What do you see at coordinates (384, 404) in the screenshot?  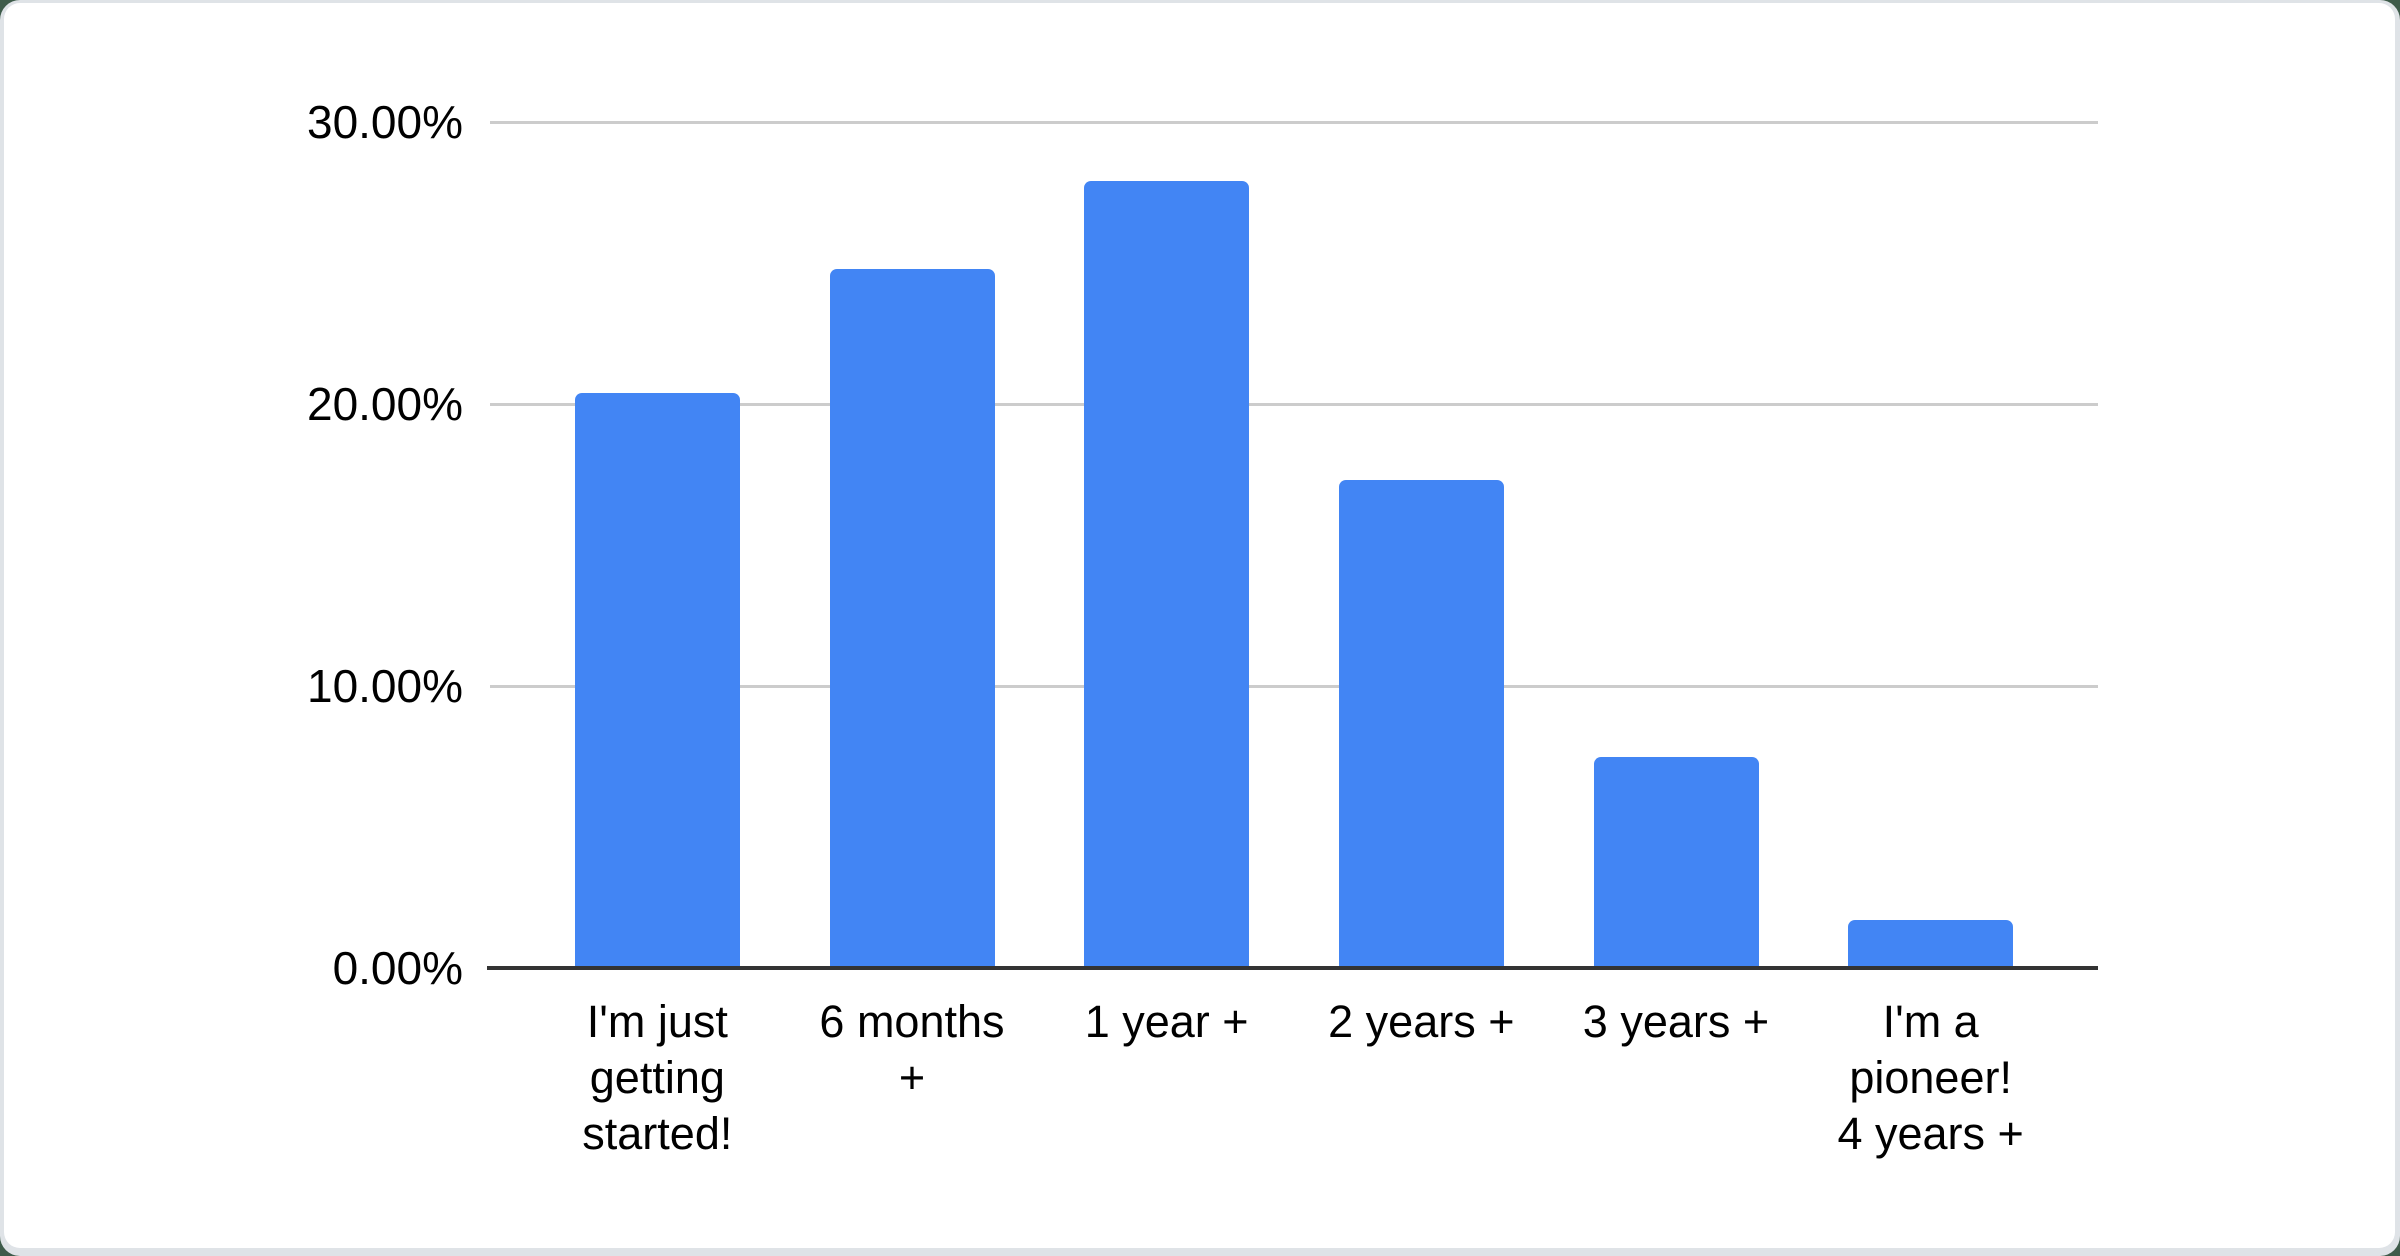 I see `y-axis-tick-label: 20.00%` at bounding box center [384, 404].